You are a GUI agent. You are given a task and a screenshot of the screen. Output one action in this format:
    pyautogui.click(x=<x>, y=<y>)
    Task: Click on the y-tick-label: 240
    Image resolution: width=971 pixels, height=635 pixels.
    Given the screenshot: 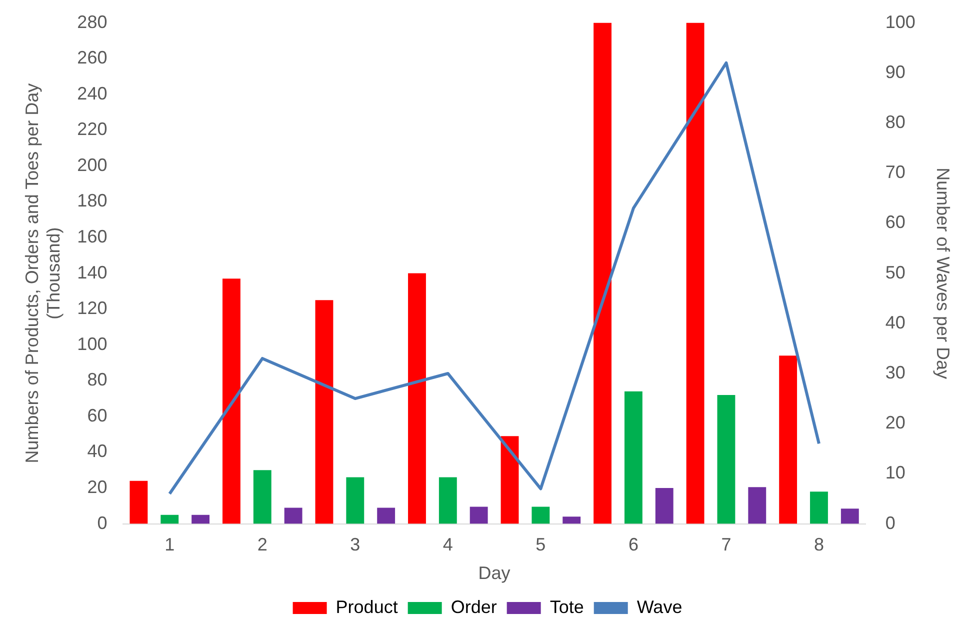 What is the action you would take?
    pyautogui.click(x=92, y=93)
    